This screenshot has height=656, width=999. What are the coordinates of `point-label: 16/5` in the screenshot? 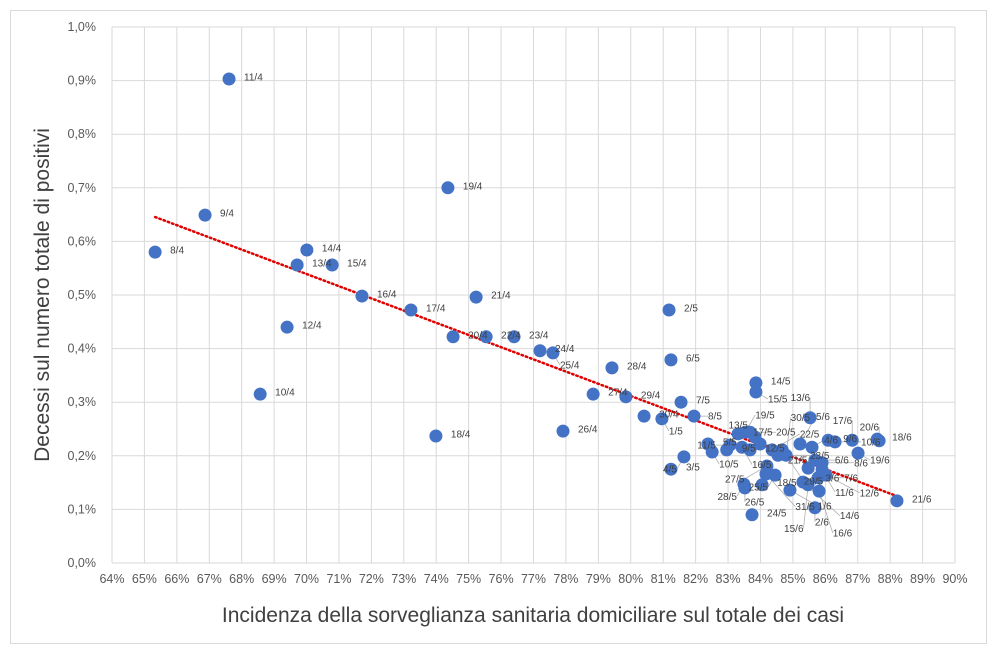 It's located at (762, 465).